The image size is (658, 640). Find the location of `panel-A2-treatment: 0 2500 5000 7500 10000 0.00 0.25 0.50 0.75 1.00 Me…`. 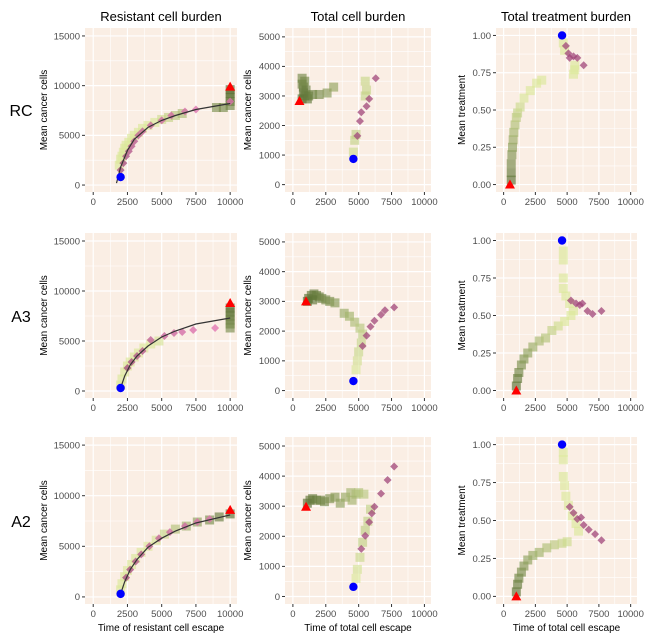

panel-A2-treatment: 0 2500 5000 7500 10000 0.00 0.25 0.50 0.75 1.00 Me… is located at coordinates (550, 535).